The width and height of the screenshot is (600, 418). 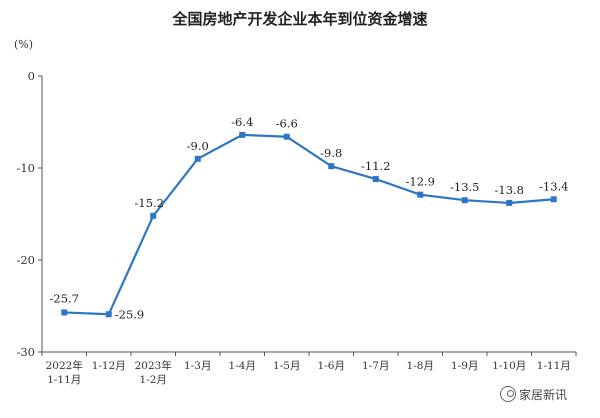 I want to click on x-tick-label: 2022年, so click(x=64, y=365).